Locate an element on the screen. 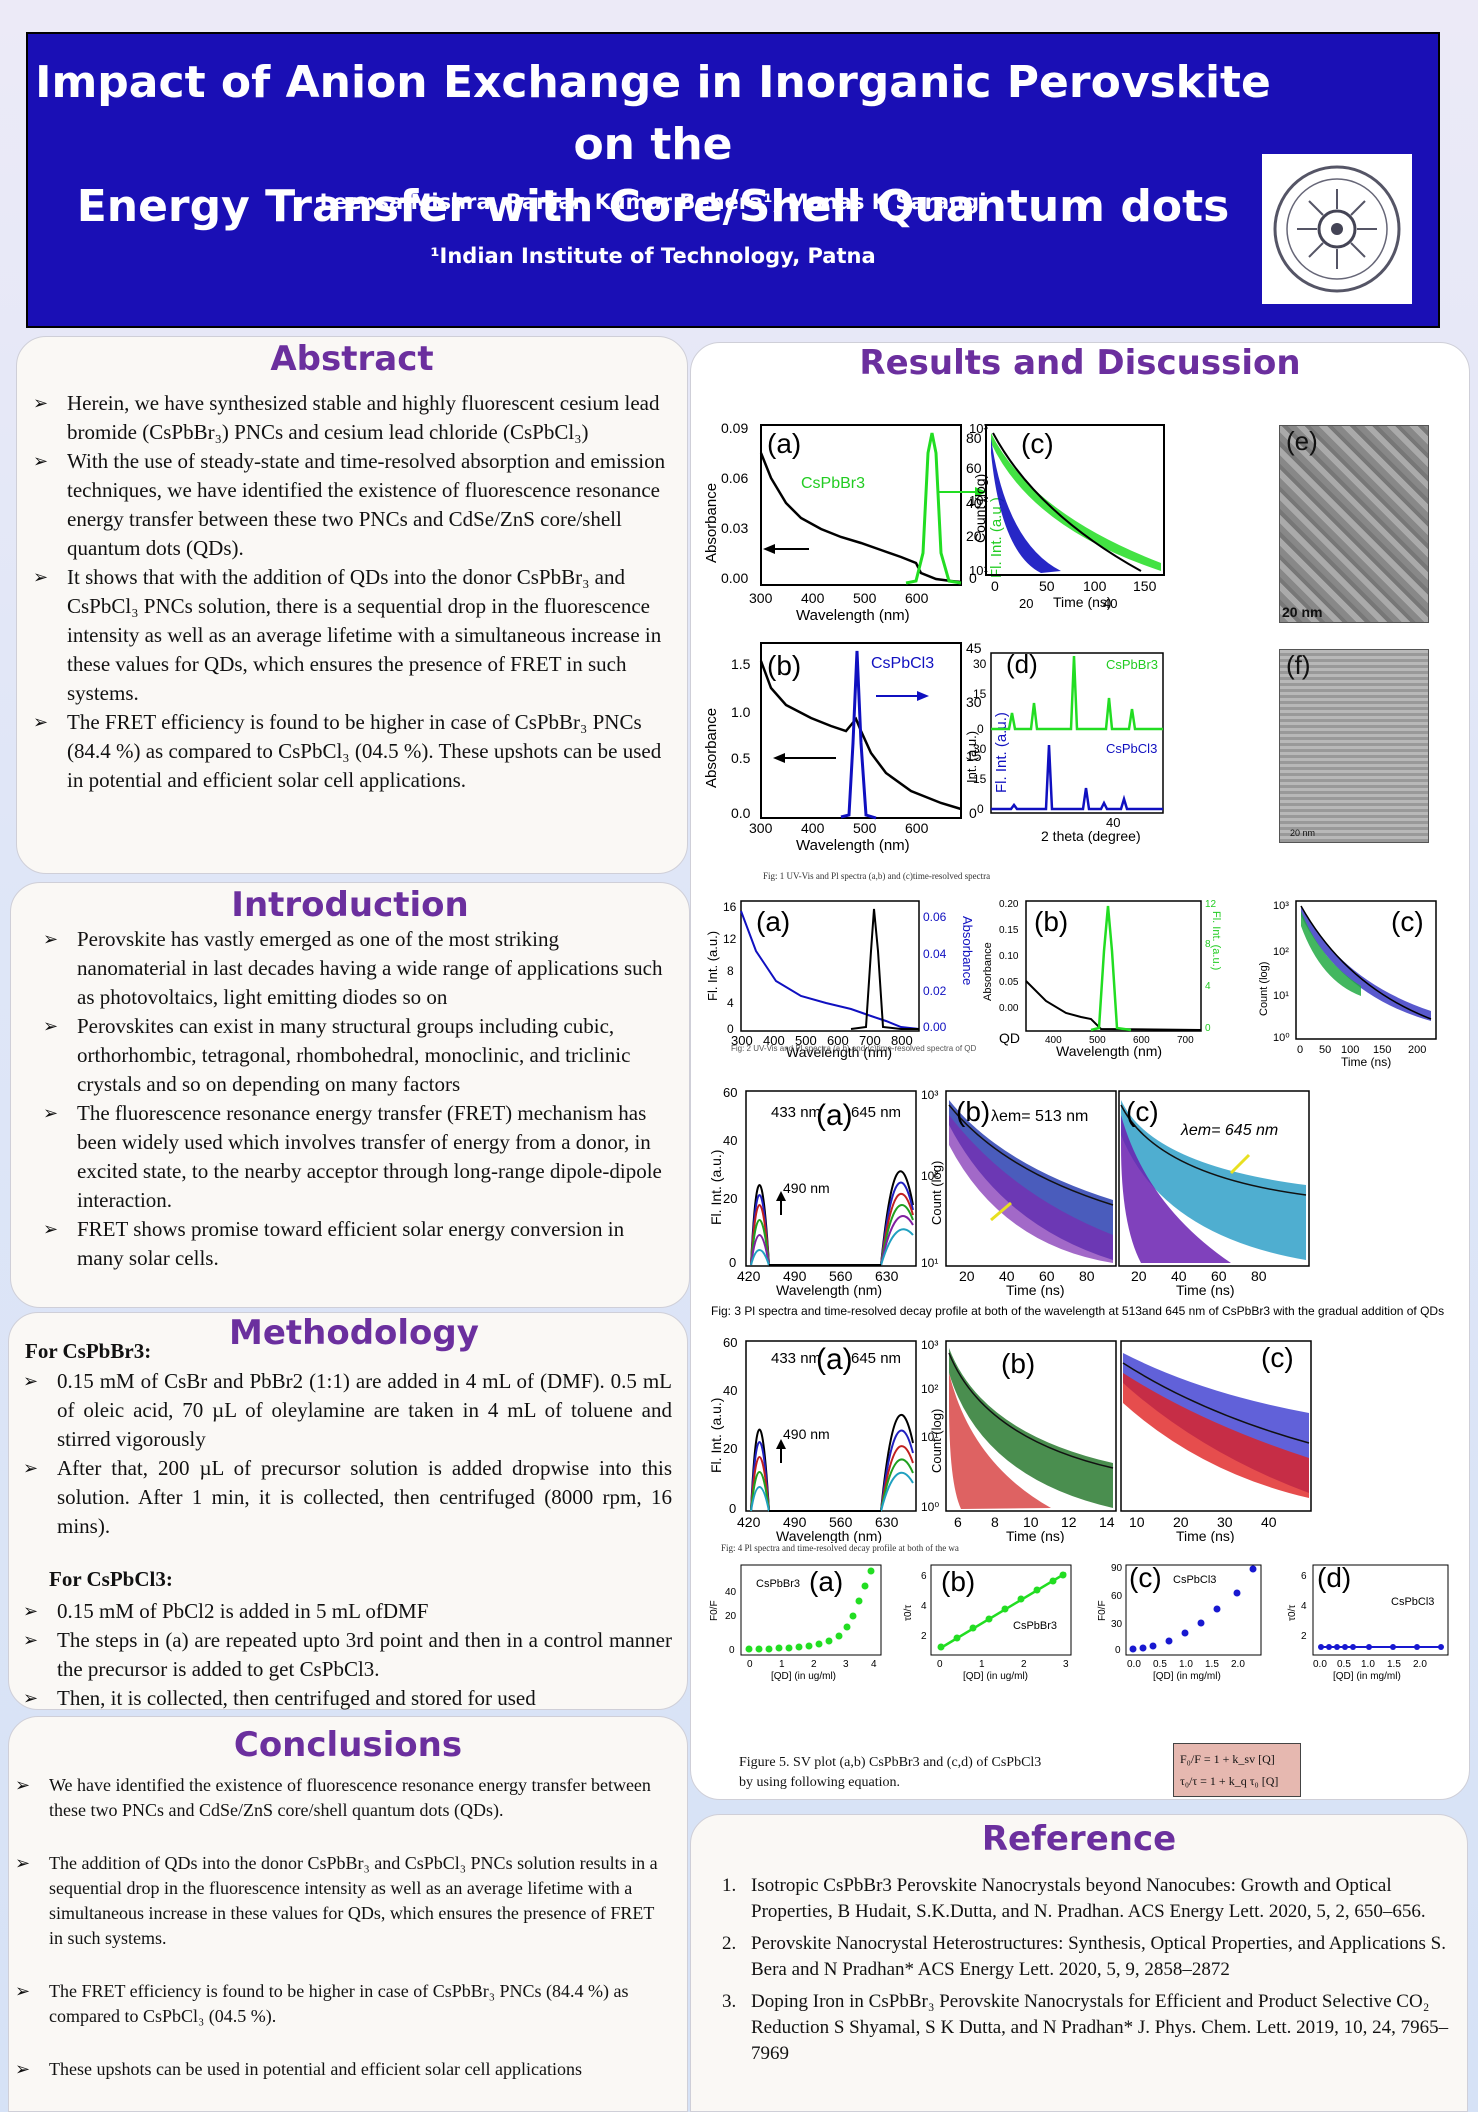 Image resolution: width=1478 pixels, height=2112 pixels. tick-label: 14 is located at coordinates (1107, 1522).